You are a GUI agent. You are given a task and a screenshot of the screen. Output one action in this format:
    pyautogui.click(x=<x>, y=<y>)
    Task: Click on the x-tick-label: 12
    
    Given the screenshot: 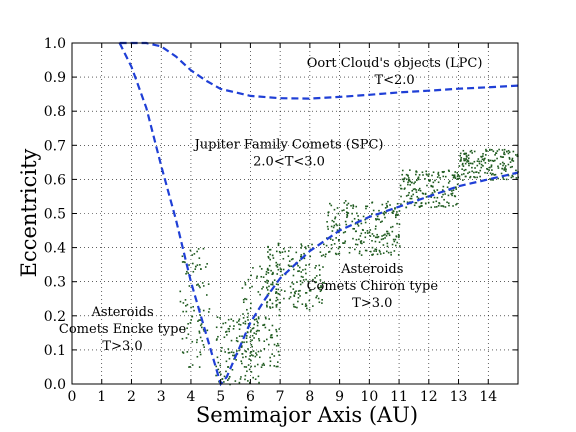 What is the action you would take?
    pyautogui.click(x=429, y=397)
    